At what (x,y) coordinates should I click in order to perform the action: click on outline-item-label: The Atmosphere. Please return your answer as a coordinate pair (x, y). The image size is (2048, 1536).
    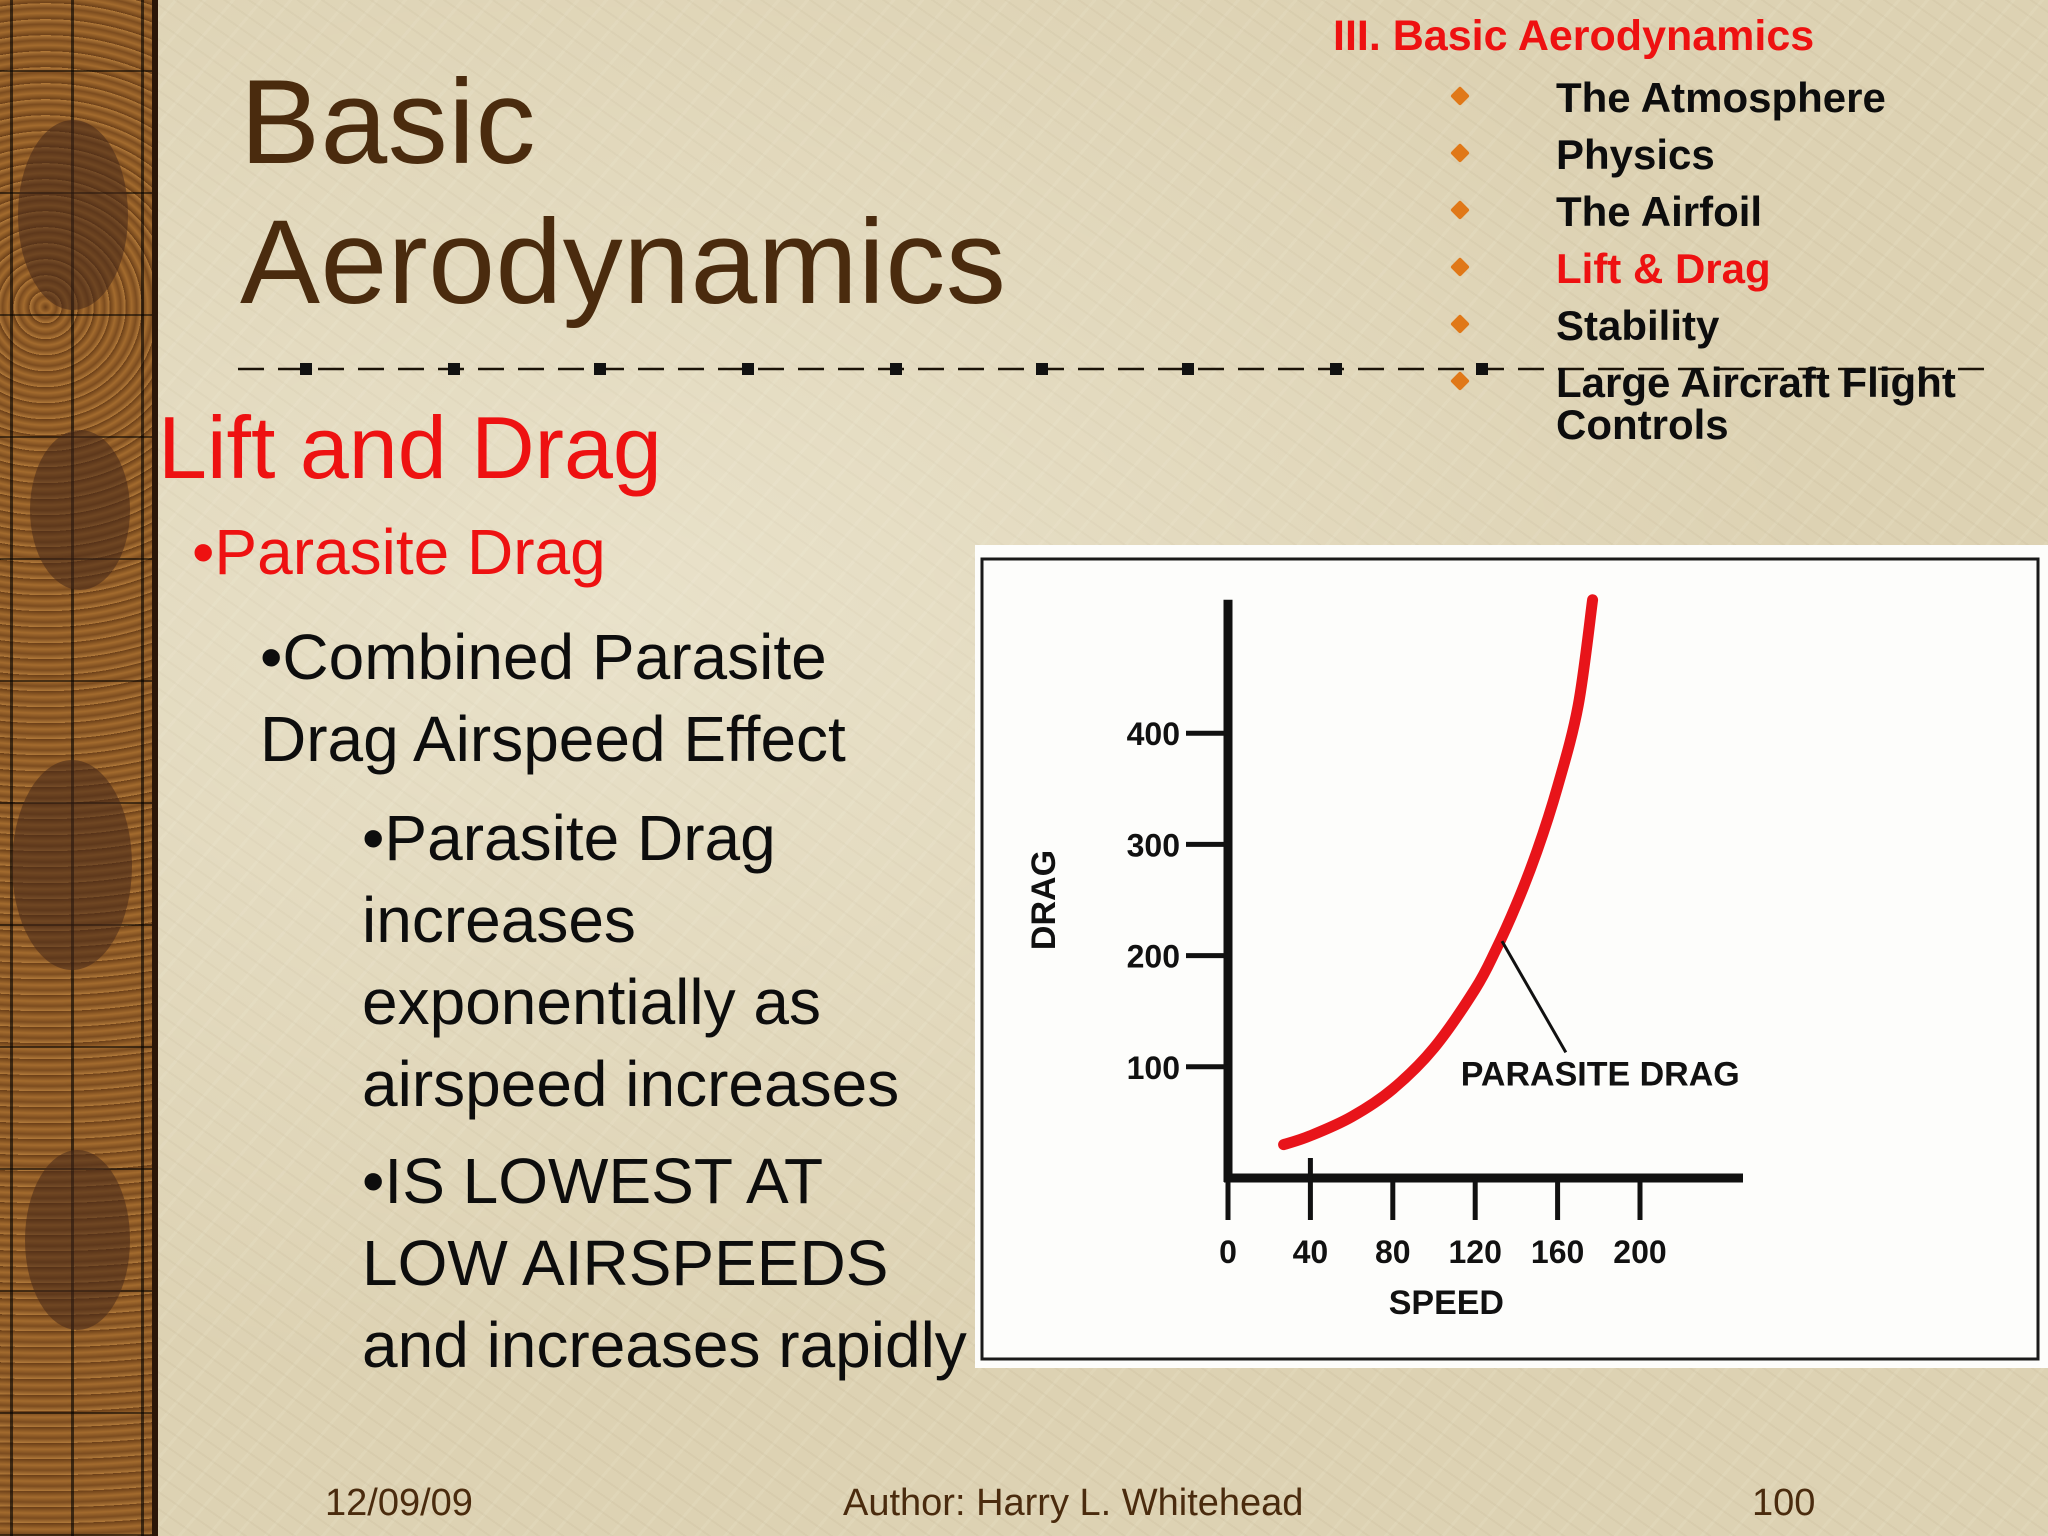
    Looking at the image, I should click on (1721, 97).